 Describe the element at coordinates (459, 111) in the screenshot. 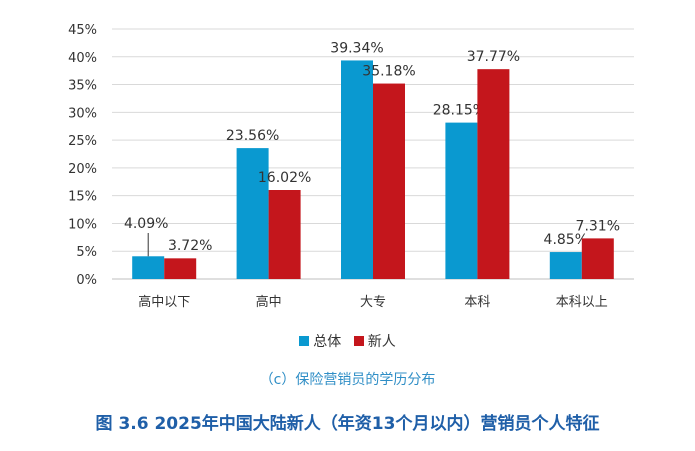

I see `data-label-series-1: 28.15%` at that location.